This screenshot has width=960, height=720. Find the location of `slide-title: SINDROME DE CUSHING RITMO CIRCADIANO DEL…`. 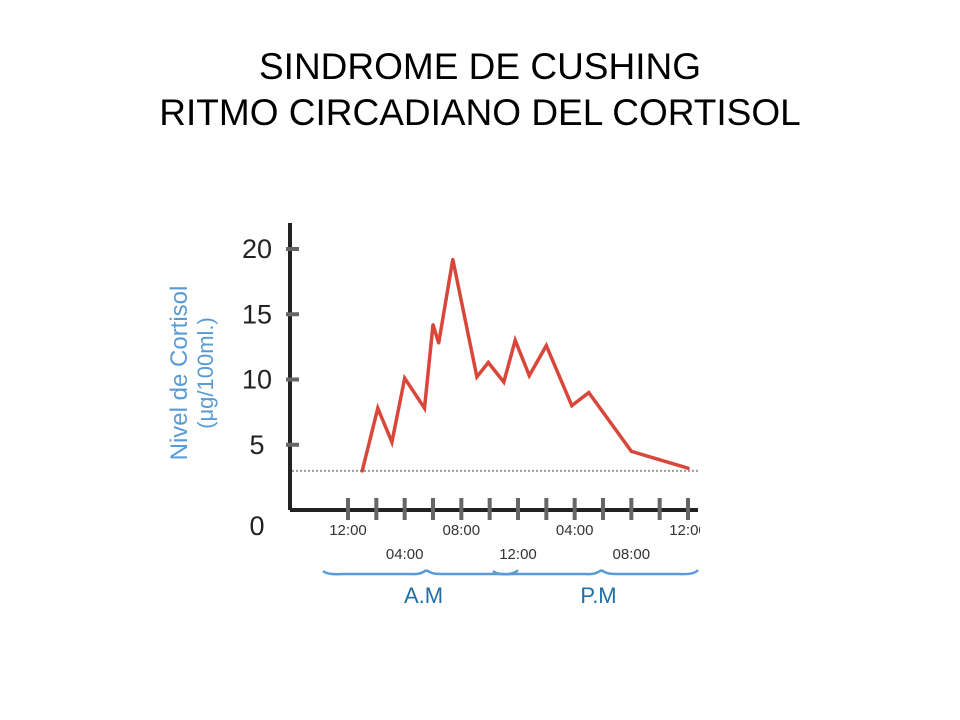

slide-title: SINDROME DE CUSHING RITMO CIRCADIANO DEL… is located at coordinates (480, 90).